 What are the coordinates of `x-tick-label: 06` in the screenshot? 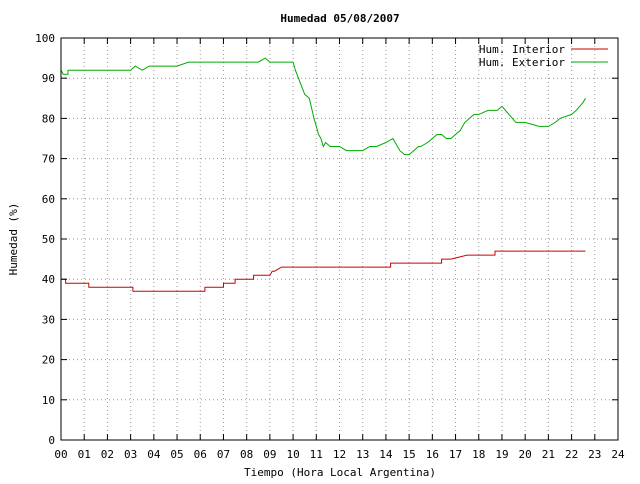 It's located at (200, 454).